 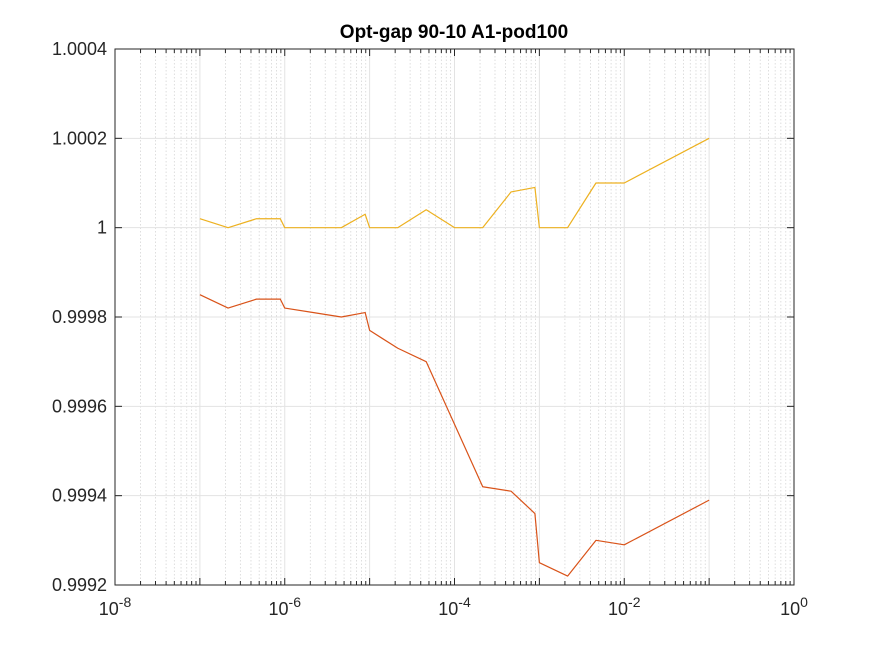 I want to click on y-tick-label: 0.9998, so click(x=79, y=317).